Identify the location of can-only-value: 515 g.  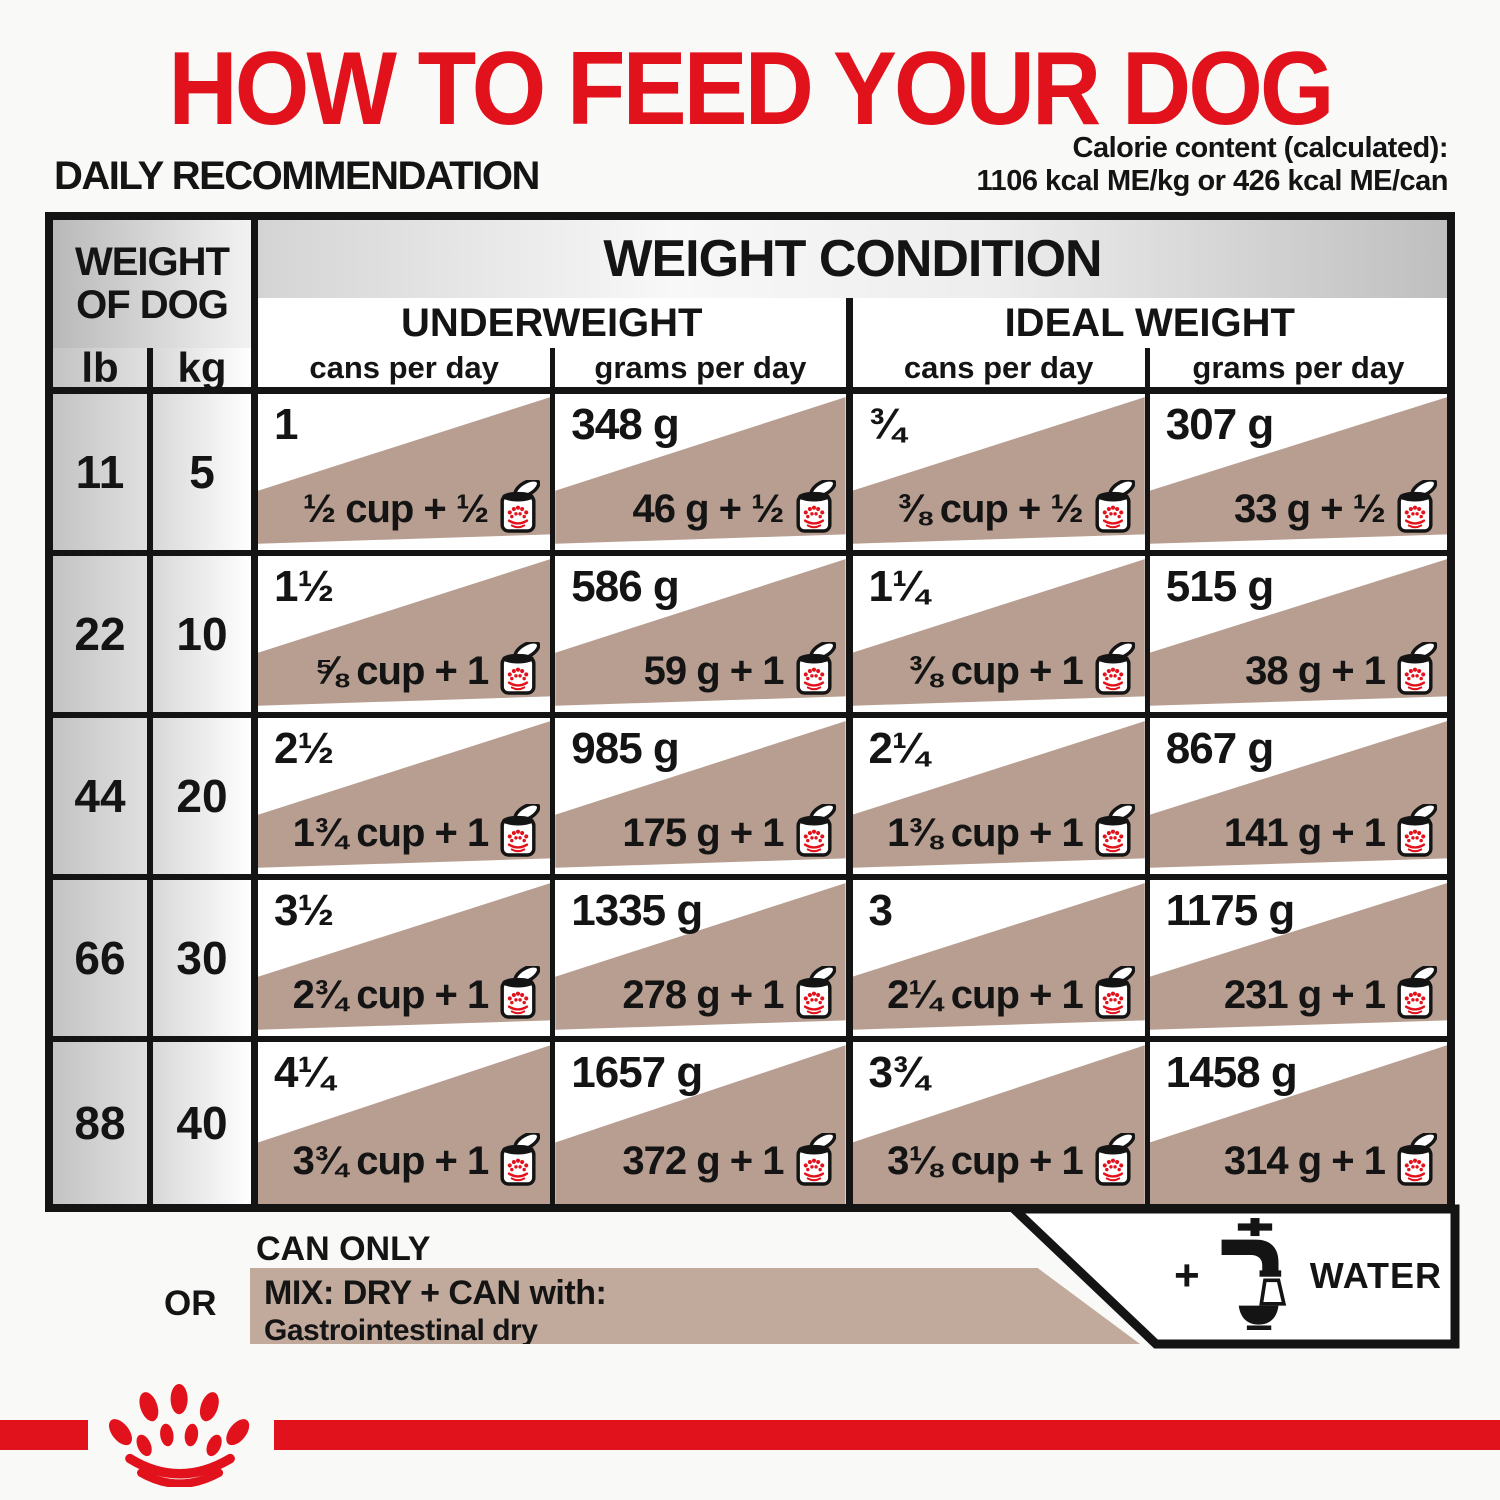
(1220, 586).